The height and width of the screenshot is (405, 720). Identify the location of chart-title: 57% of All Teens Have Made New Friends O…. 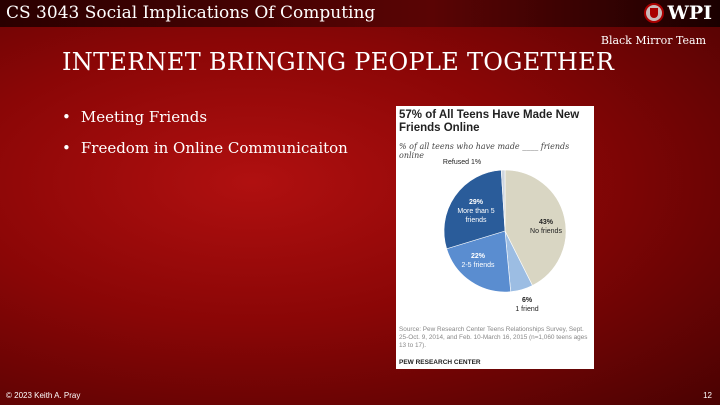
(489, 121).